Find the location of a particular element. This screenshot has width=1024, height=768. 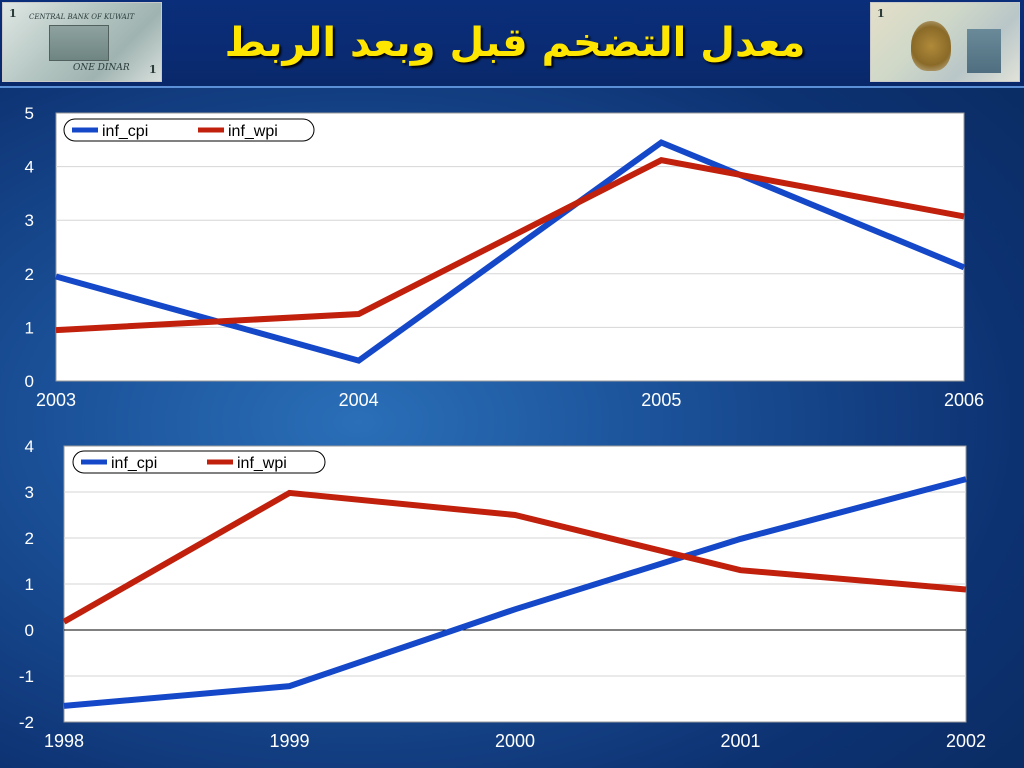

y-tick-label: -1 is located at coordinates (26, 676).